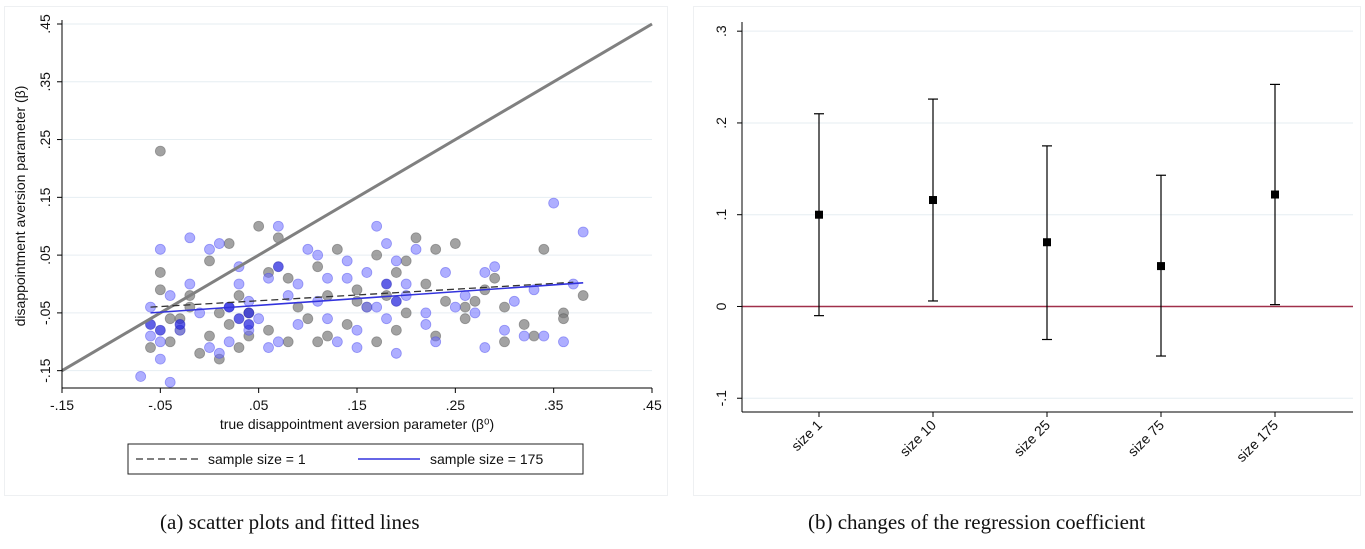 The image size is (1365, 549). Describe the element at coordinates (45, 370) in the screenshot. I see `y-tick-label: -.15` at that location.